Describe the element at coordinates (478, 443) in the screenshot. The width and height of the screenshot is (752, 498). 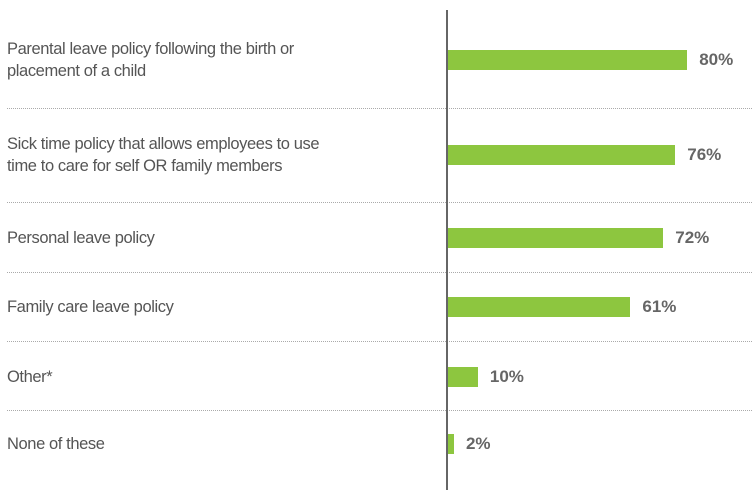
I see `value-label: 2%` at that location.